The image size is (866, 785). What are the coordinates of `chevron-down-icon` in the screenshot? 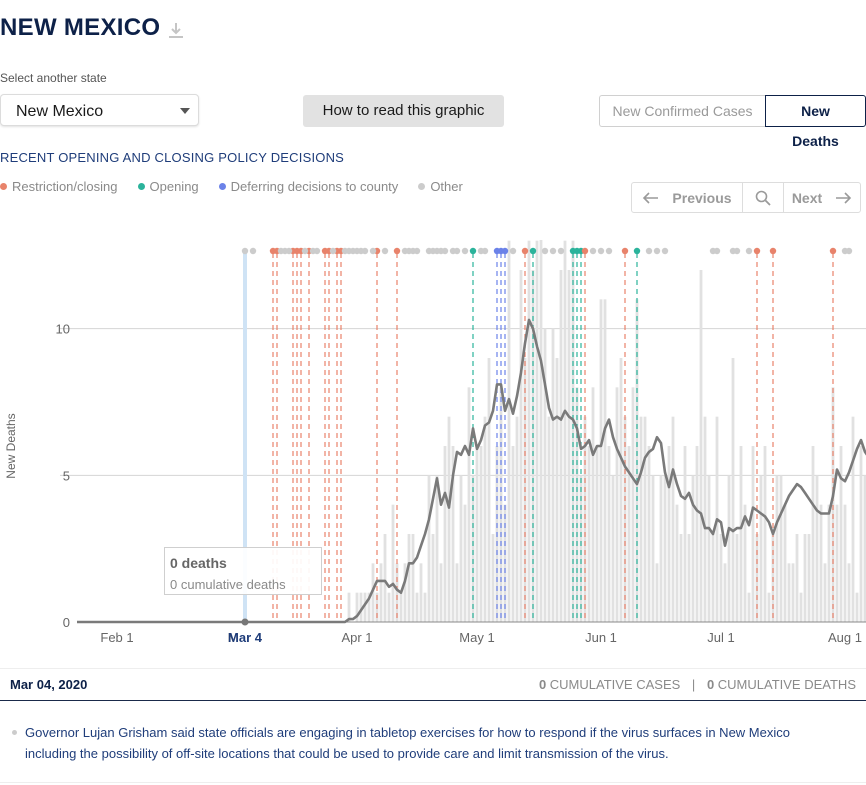 It's located at (185, 111).